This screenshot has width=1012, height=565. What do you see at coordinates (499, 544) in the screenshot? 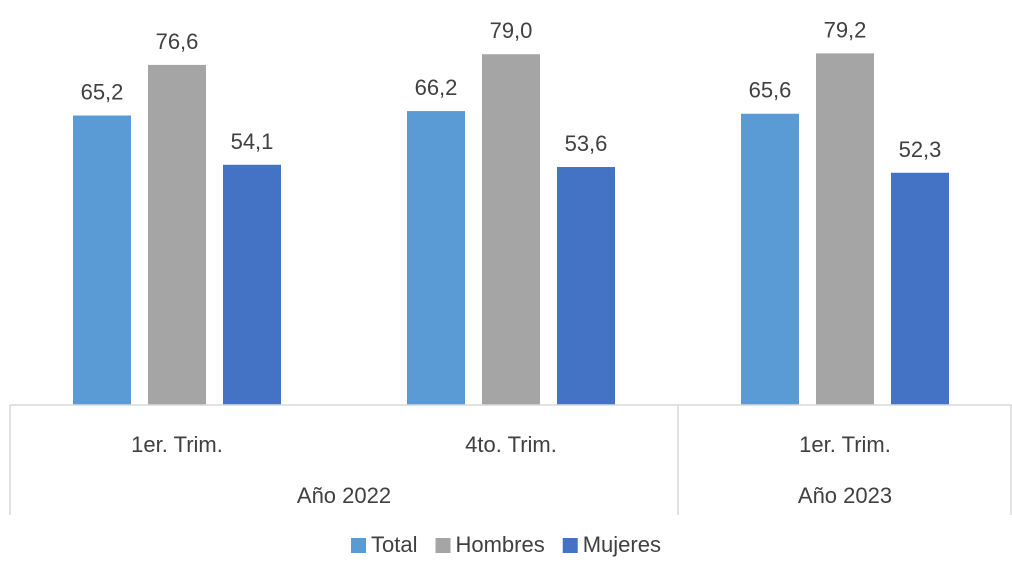
I see `legend-label-hombres: Hombres` at bounding box center [499, 544].